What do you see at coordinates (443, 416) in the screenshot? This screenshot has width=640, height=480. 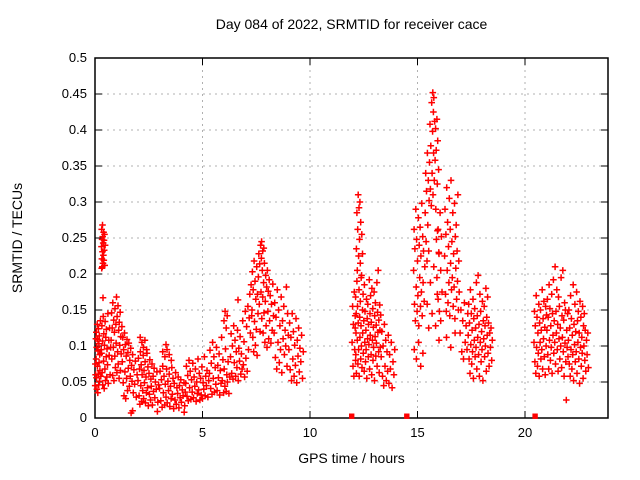 I see `baseline-square-markers` at bounding box center [443, 416].